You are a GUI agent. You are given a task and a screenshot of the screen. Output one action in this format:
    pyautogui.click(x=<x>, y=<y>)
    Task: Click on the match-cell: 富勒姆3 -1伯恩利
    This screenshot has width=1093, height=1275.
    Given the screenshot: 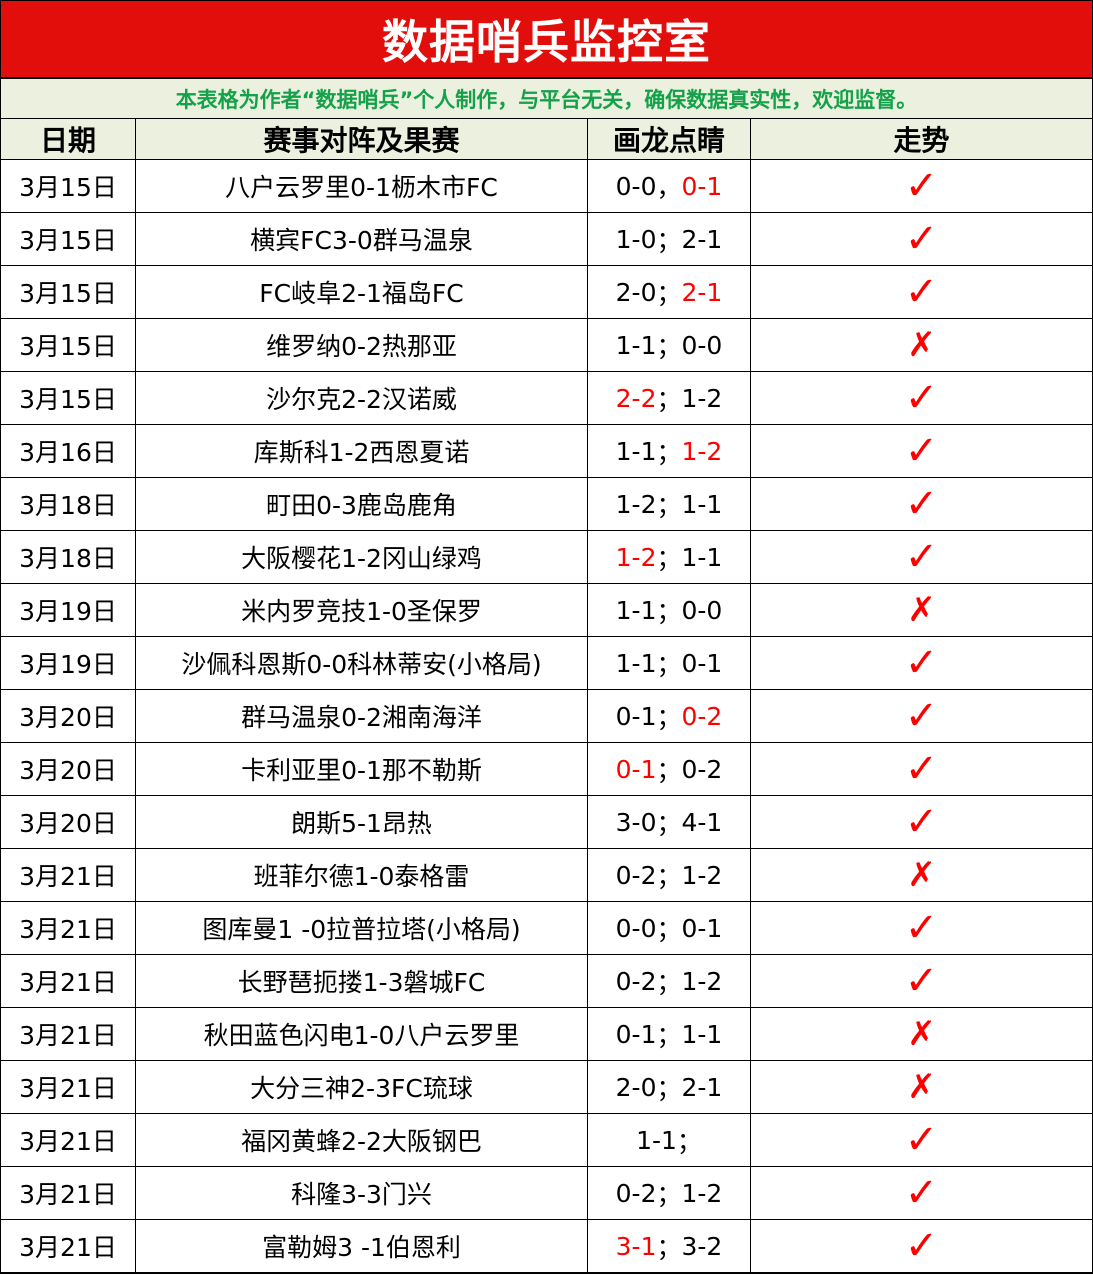 What is the action you would take?
    pyautogui.click(x=362, y=1246)
    